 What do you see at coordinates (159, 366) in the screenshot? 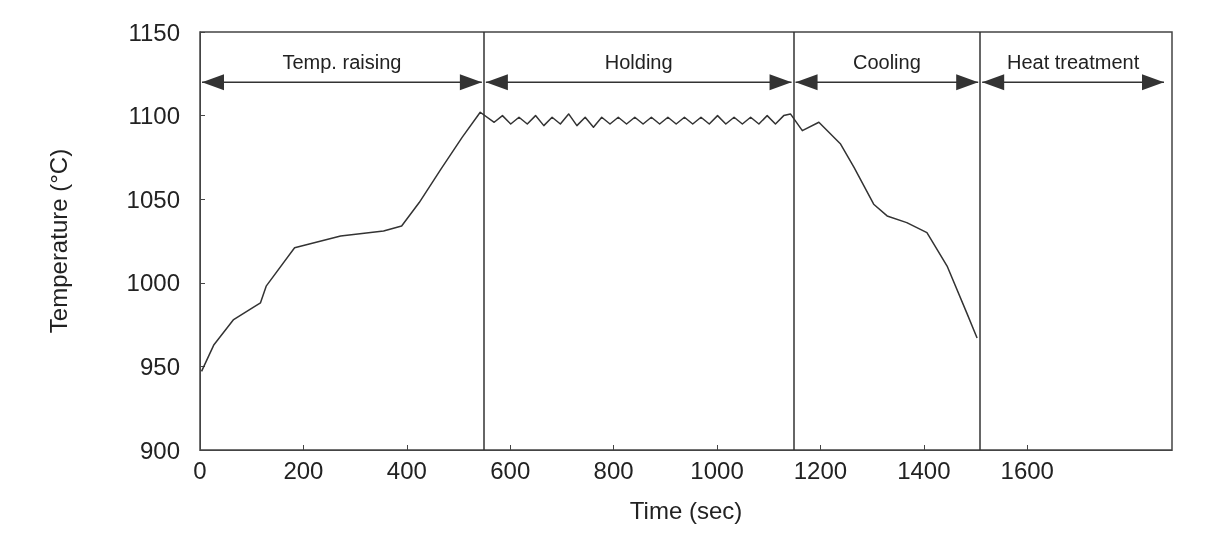
I see `y-tick-label: 950` at bounding box center [159, 366].